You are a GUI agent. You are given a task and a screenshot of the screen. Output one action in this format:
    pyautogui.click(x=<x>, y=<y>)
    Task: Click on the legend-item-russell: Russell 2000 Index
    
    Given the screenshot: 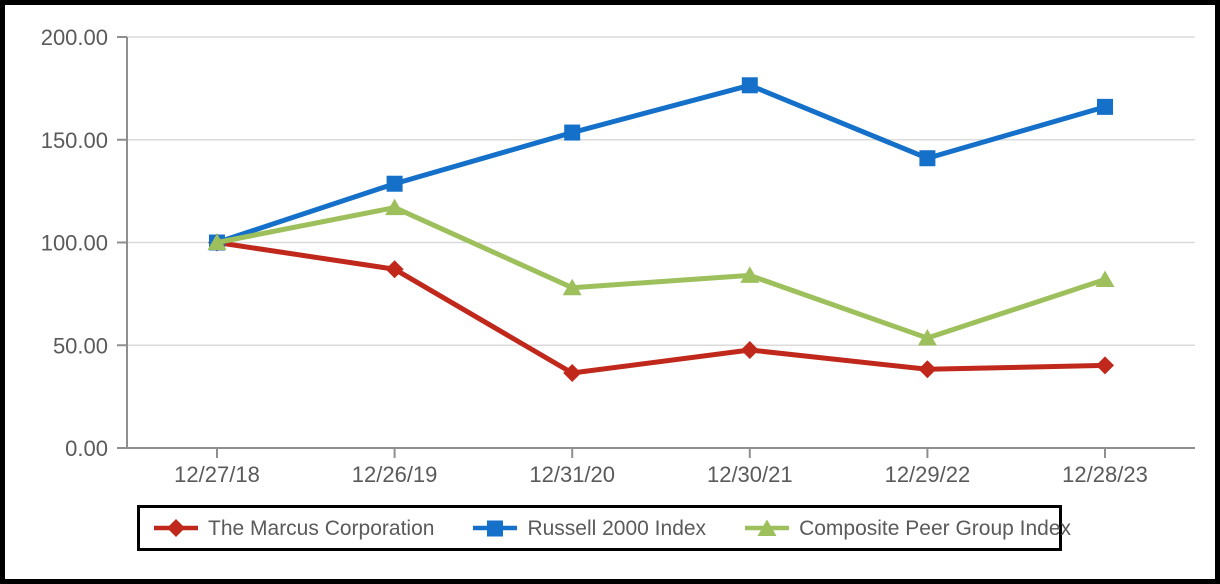 What is the action you would take?
    pyautogui.click(x=589, y=528)
    